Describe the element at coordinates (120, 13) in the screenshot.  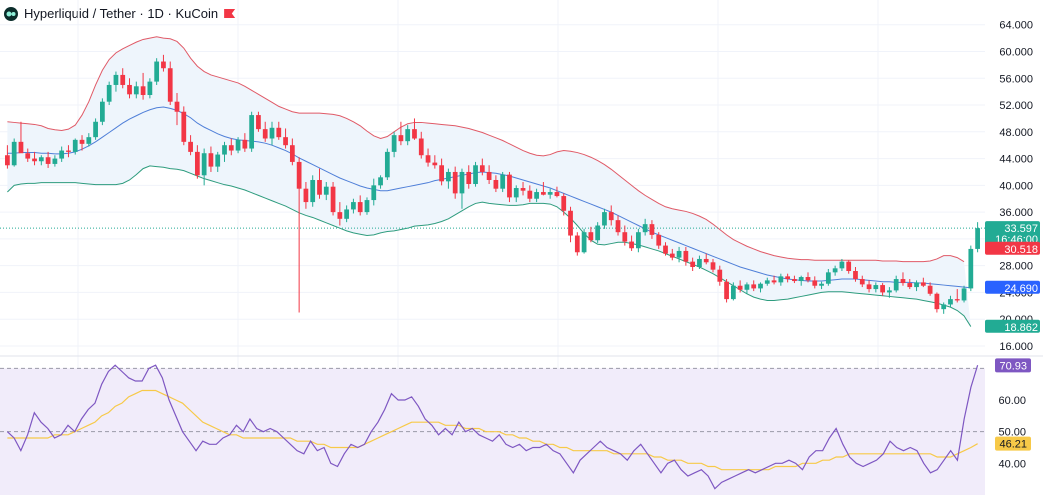
I see `chart-title-bar: Hyperliquid / Tether · 1D · KuCoin` at that location.